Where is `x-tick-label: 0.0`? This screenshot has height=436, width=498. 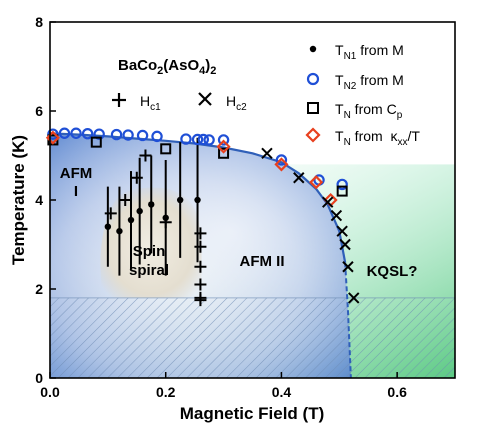
x-tick-label: 0.0 is located at coordinates (50, 392).